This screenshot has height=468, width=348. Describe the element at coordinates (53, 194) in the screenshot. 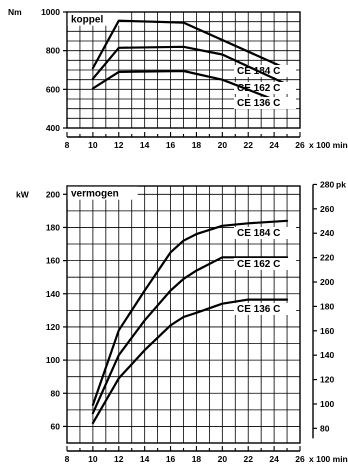

I see `y-tick-label: 200` at that location.